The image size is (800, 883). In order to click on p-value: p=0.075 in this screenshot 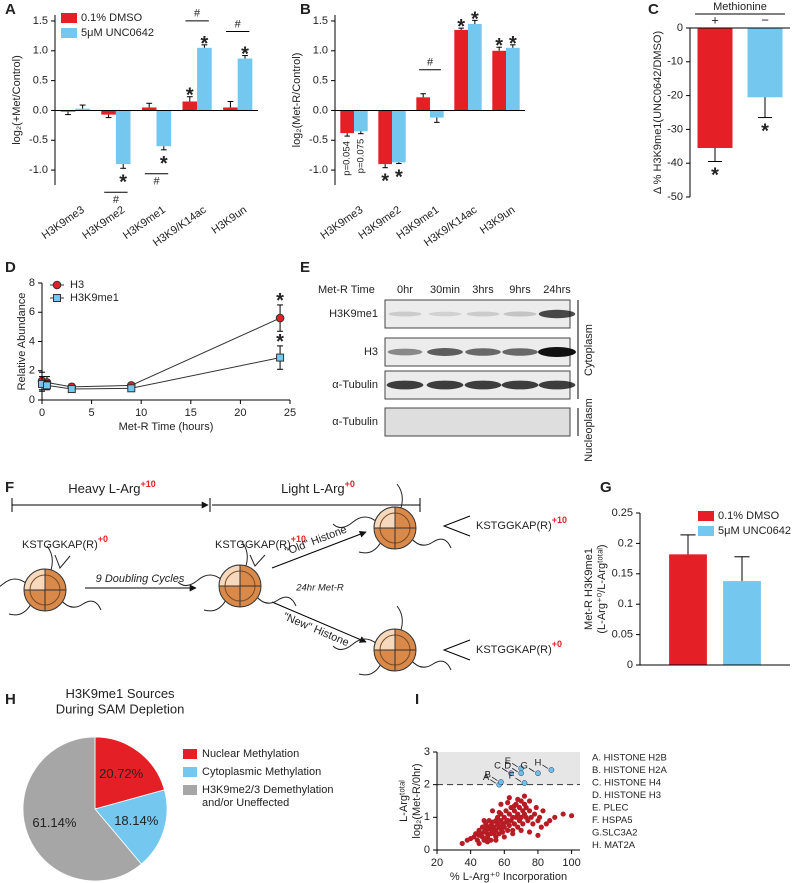, I will do `click(360, 156)`.